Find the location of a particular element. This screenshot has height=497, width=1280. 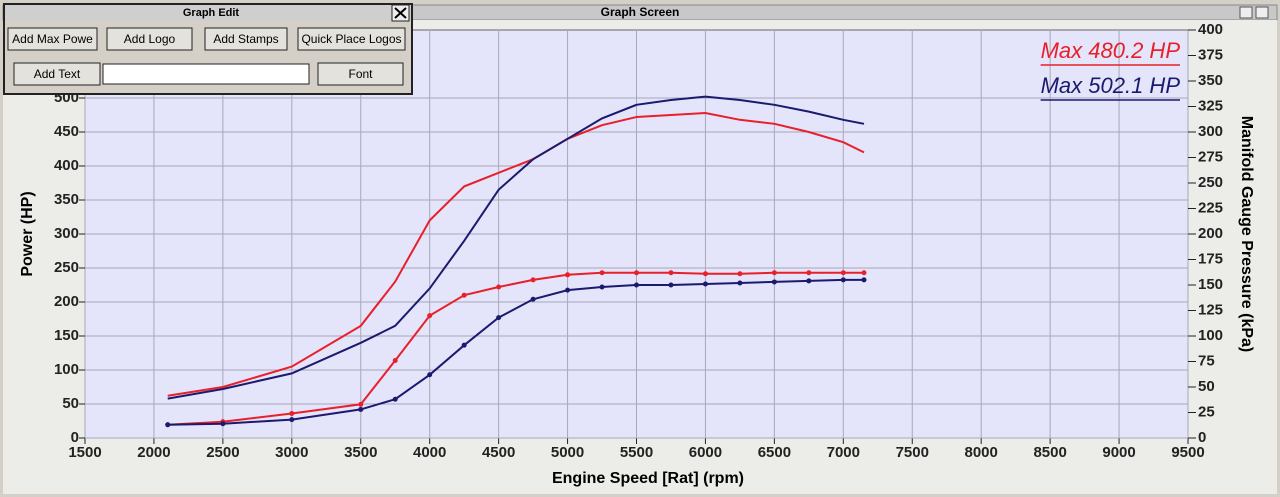

button: Add Text is located at coordinates (57, 74).